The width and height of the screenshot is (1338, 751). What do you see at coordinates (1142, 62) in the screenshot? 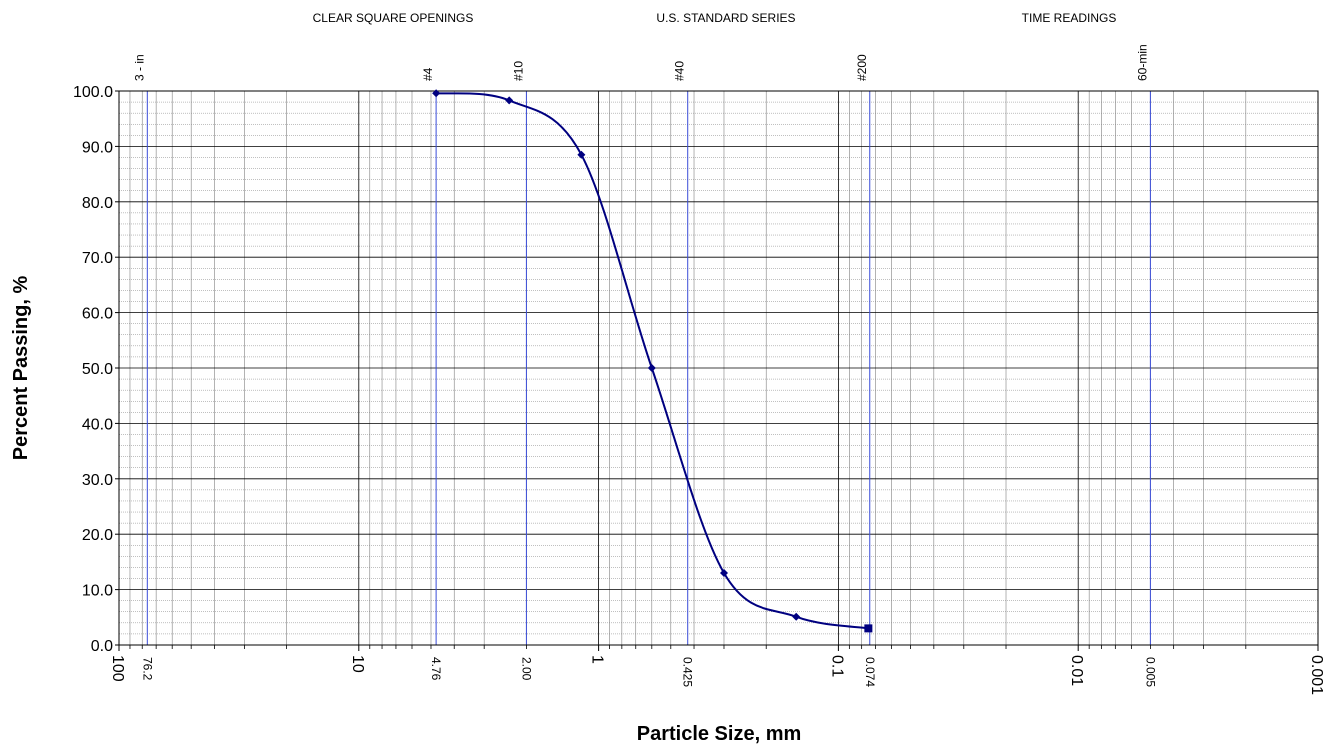
I see `sieve-top-label: 60-min` at bounding box center [1142, 62].